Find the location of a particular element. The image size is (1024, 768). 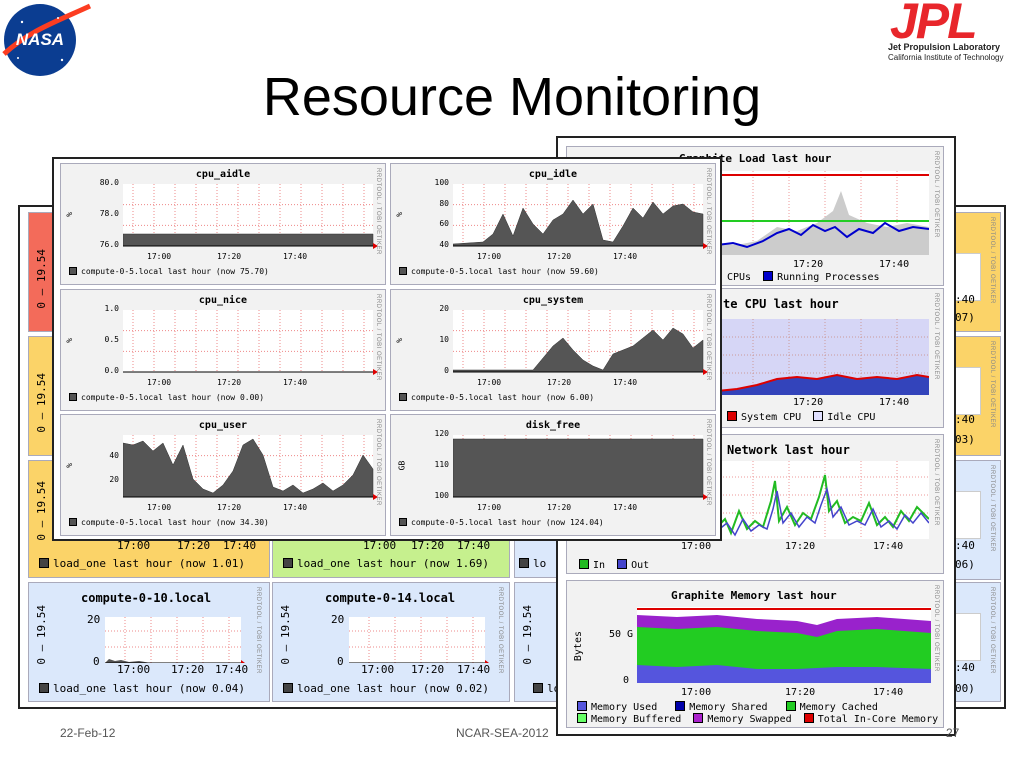

chart-legend: CPUs Running Processes is located at coordinates (803, 277).